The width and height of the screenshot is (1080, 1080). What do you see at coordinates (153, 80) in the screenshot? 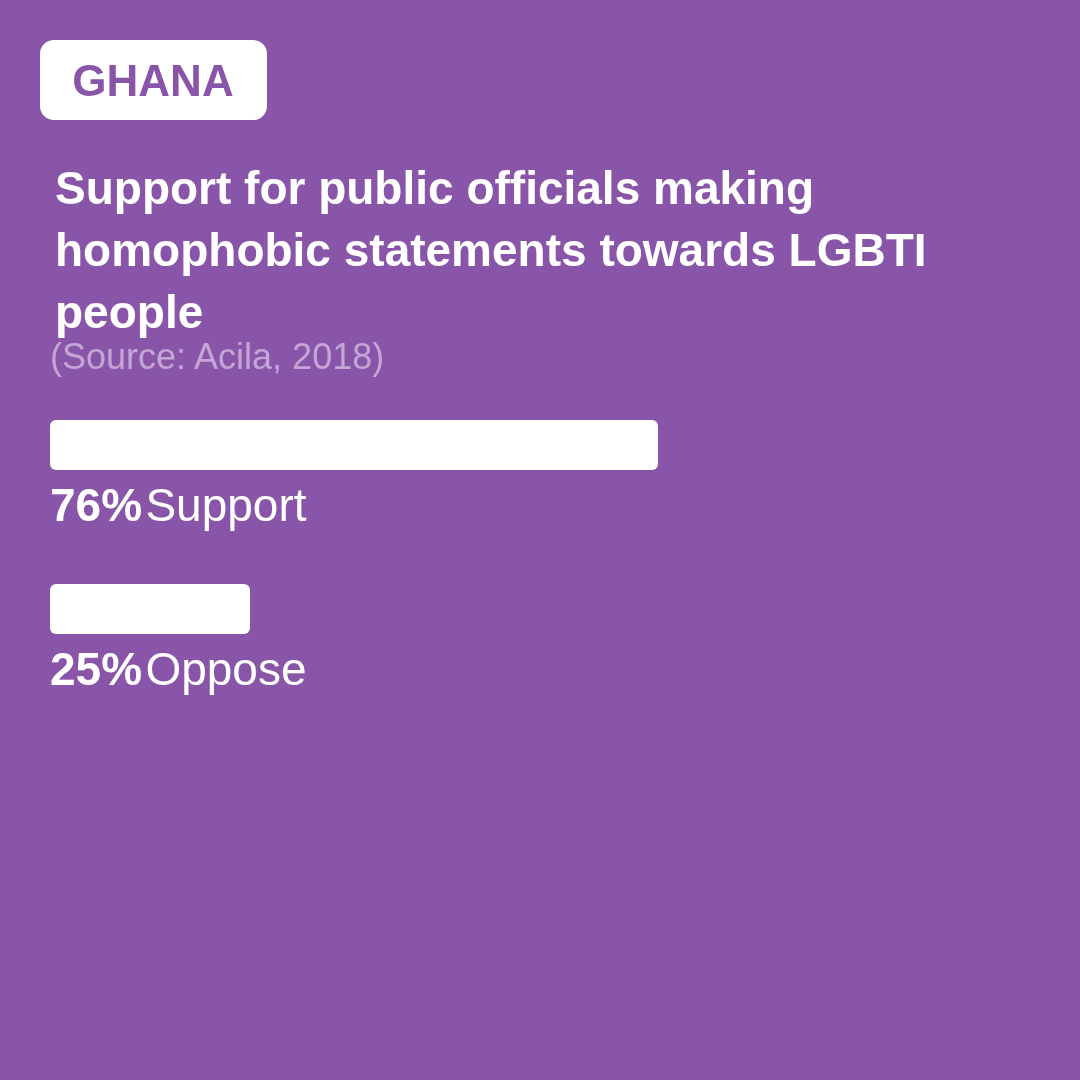
I see `text: GHANA` at bounding box center [153, 80].